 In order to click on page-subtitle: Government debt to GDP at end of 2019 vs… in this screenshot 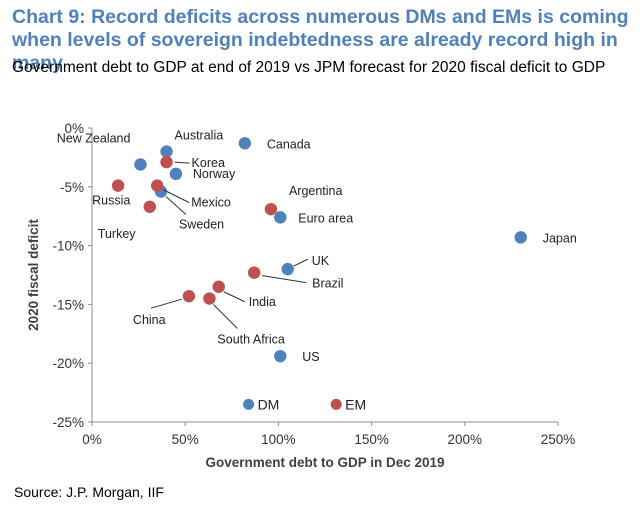, I will do `click(309, 67)`.